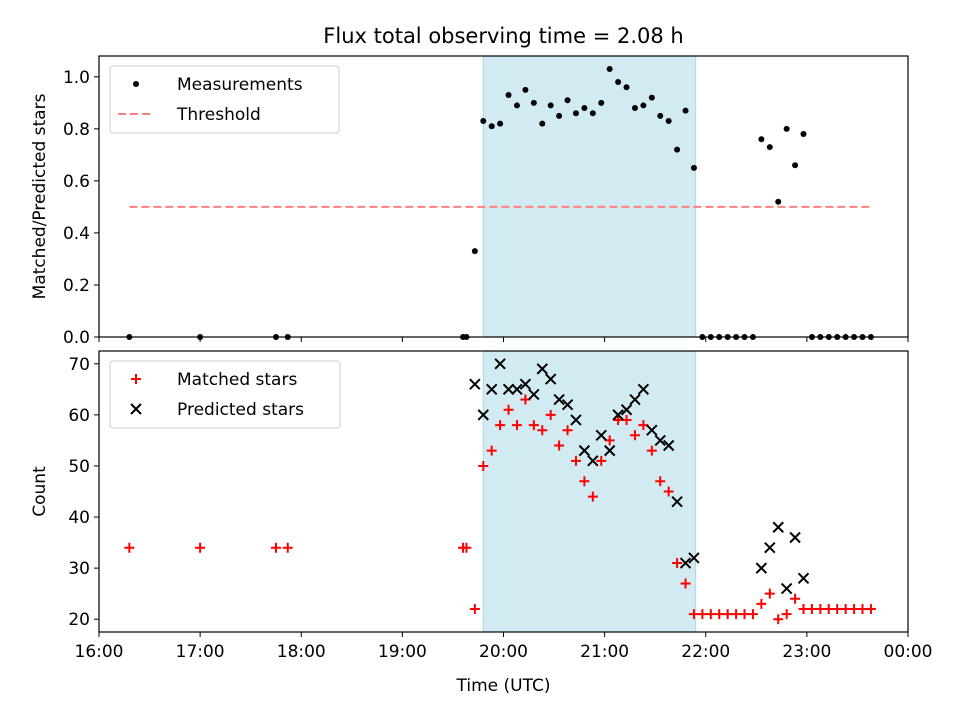 Image resolution: width=960 pixels, height=720 pixels. I want to click on legend-plus-icon, so click(136, 379).